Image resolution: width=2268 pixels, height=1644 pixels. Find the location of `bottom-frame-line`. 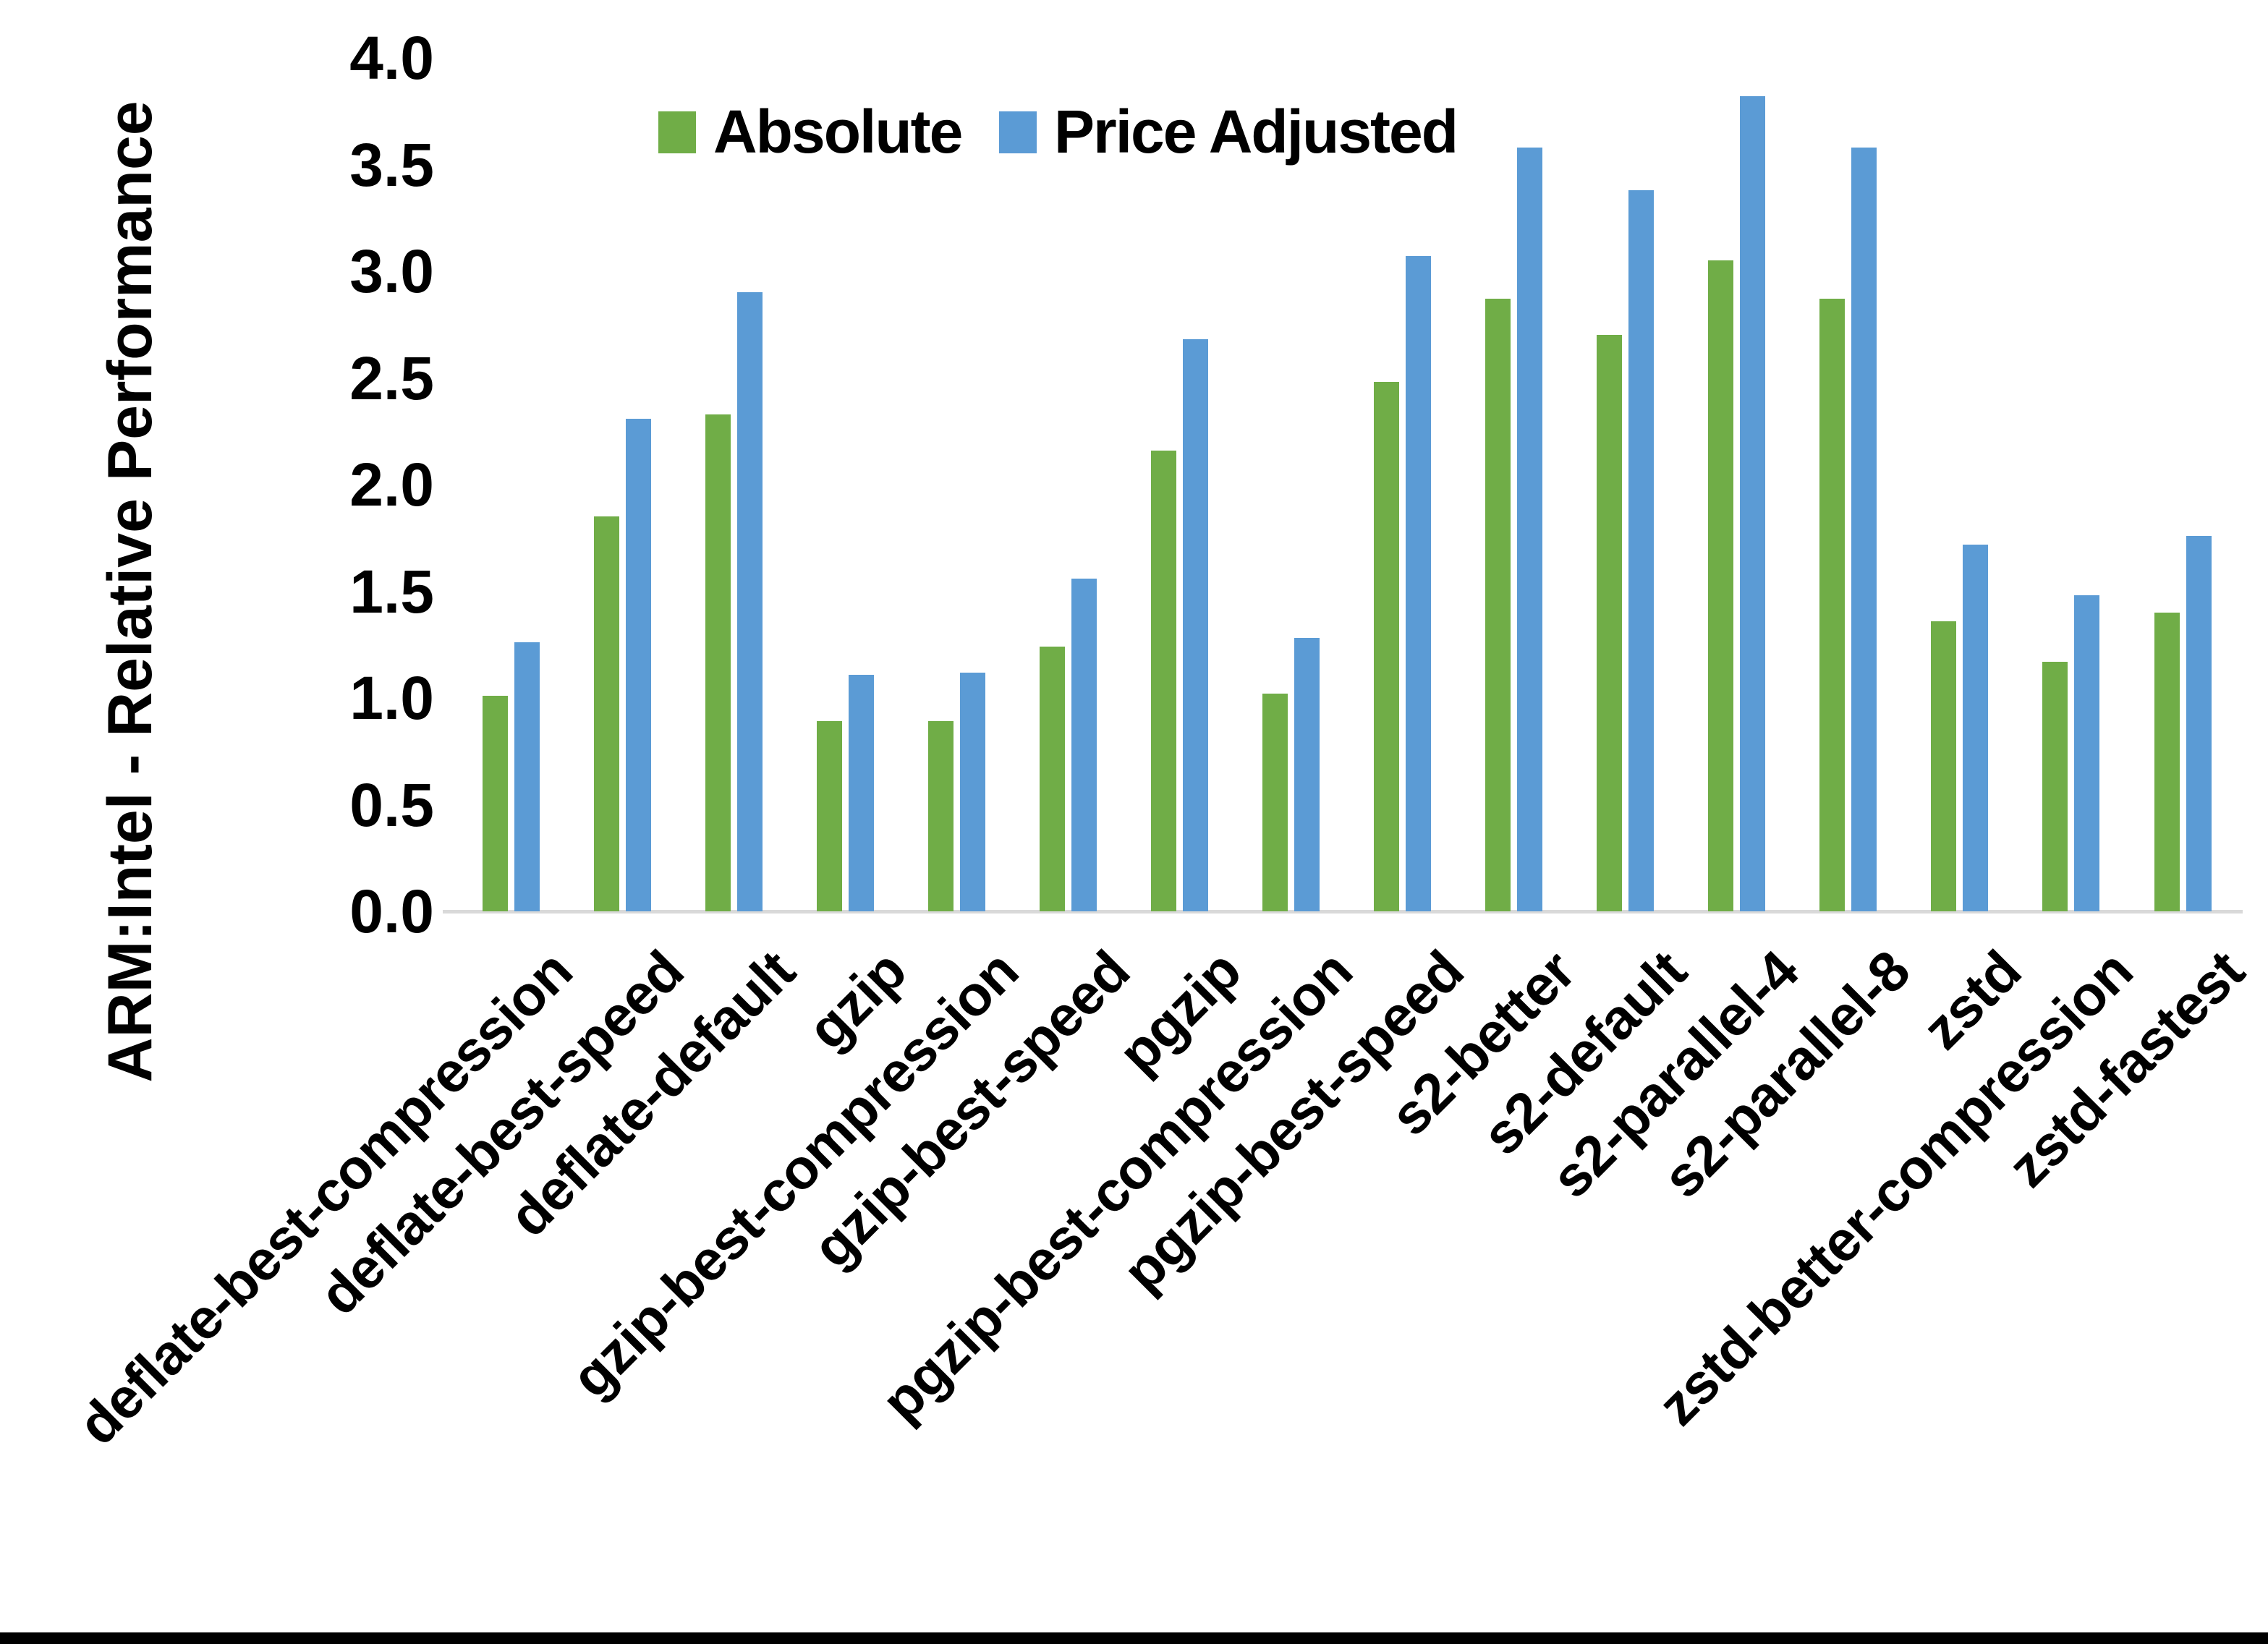

bottom-frame-line is located at coordinates (1134, 1638).